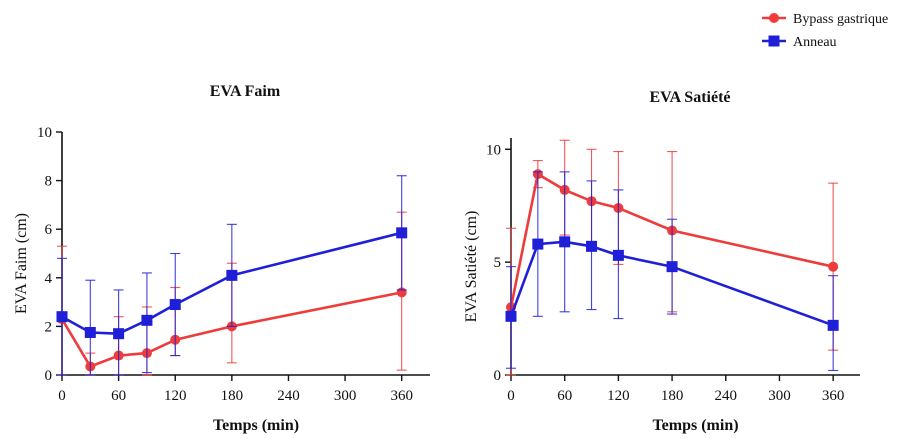  I want to click on chart-title: EVA Faim, so click(245, 91).